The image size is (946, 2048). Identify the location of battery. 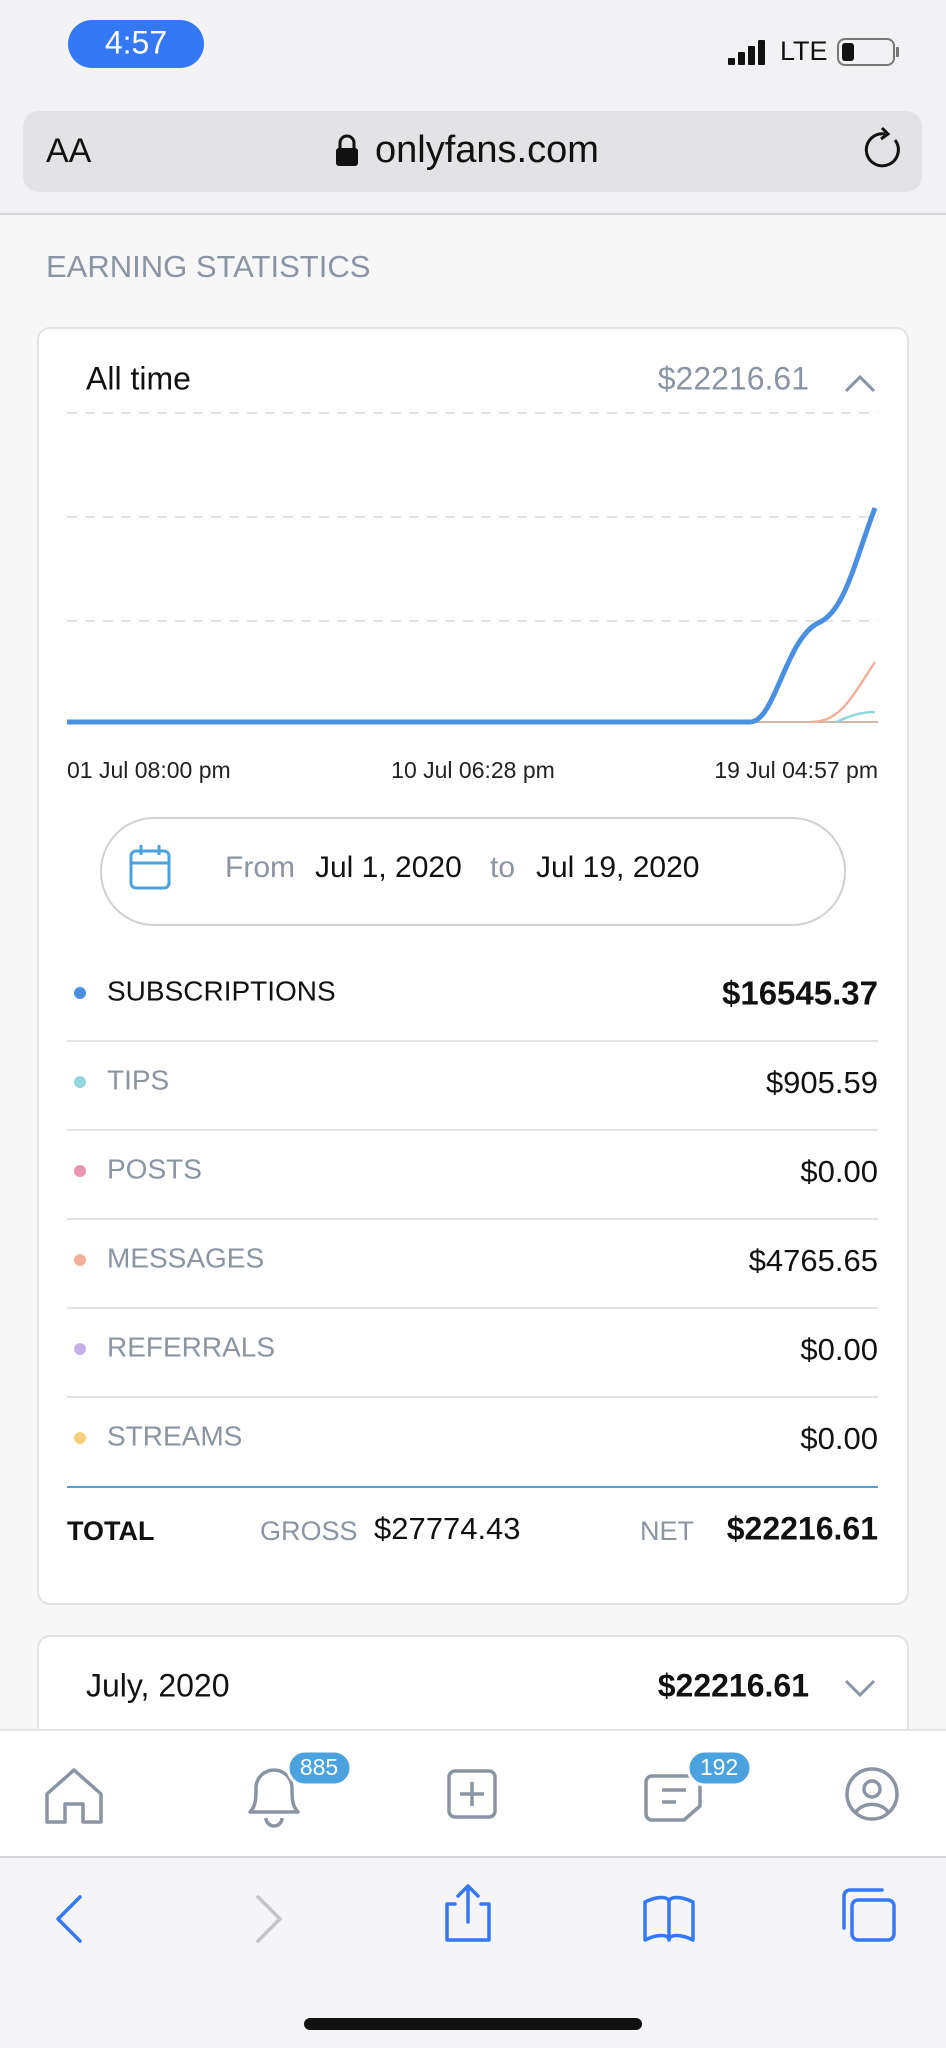
(866, 52).